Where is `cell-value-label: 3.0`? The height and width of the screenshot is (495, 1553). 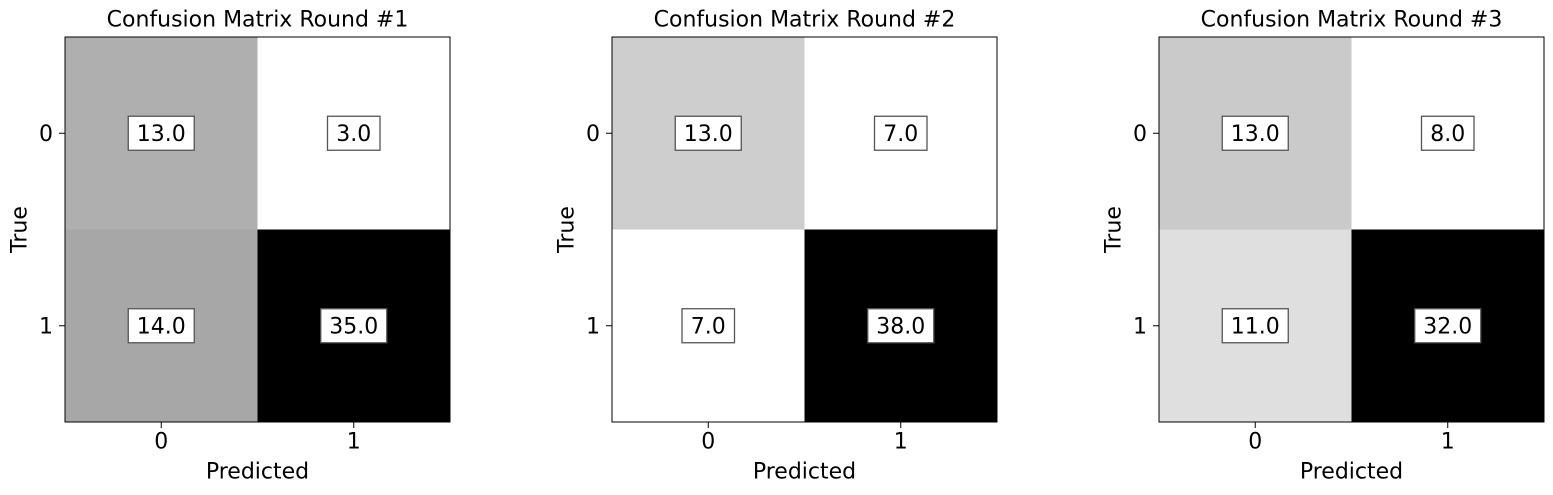
cell-value-label: 3.0 is located at coordinates (353, 134).